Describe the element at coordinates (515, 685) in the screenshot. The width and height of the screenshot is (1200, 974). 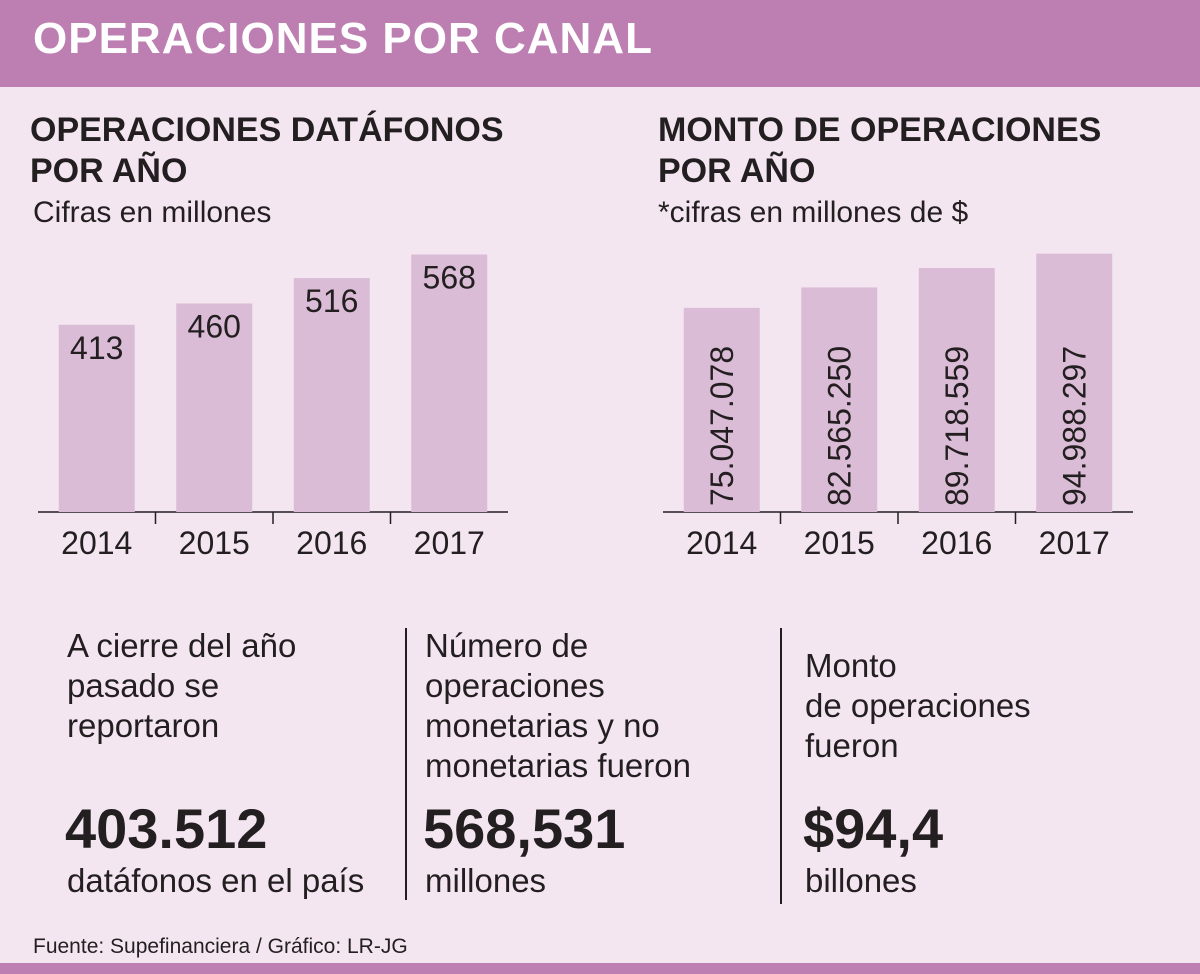
I see `fact-2-desc-line: operaciones` at that location.